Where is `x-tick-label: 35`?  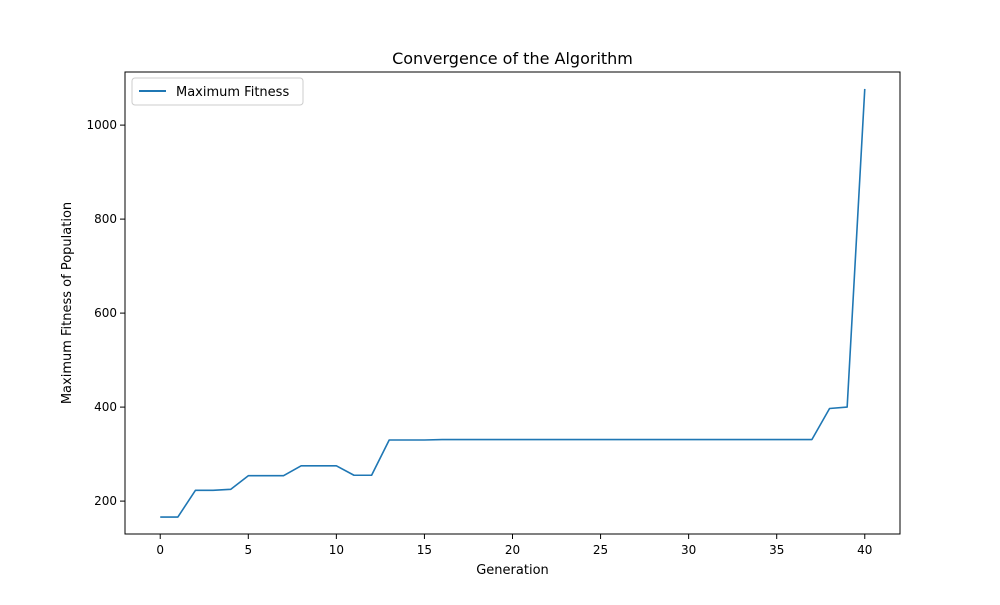 x-tick-label: 35 is located at coordinates (776, 550).